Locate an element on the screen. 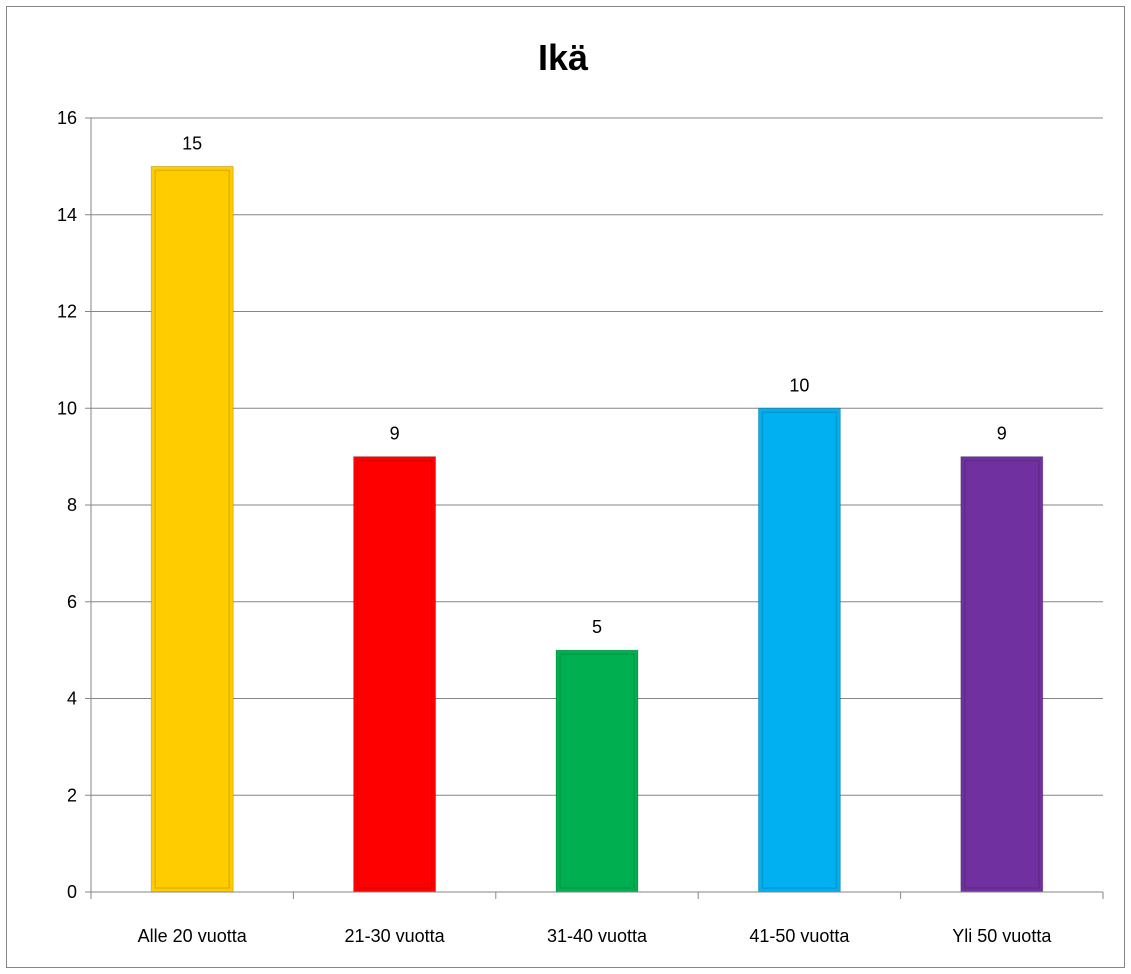 This screenshot has height=974, width=1131. bar-group-3: 5 is located at coordinates (597, 755).